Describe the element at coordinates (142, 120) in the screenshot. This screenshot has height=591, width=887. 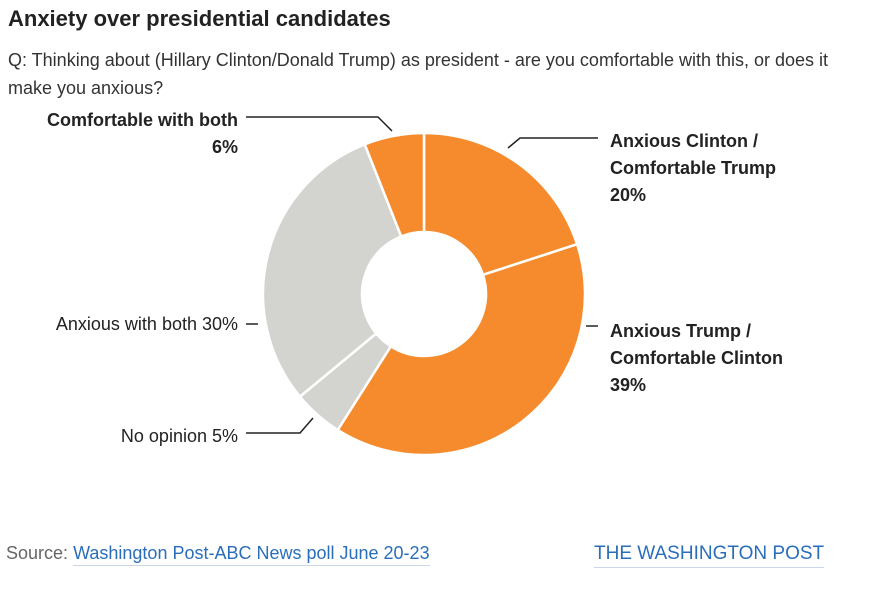
I see `slice-label-line: Comfortable with both` at that location.